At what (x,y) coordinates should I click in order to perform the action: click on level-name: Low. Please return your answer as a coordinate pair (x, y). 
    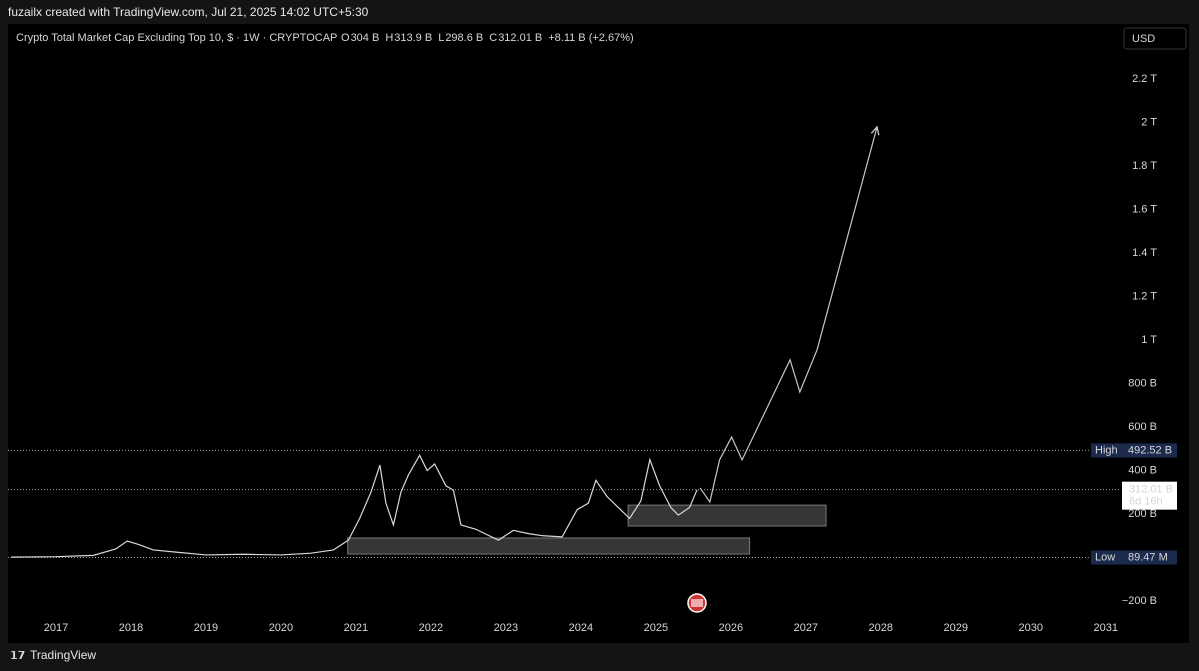
    Looking at the image, I should click on (1105, 557).